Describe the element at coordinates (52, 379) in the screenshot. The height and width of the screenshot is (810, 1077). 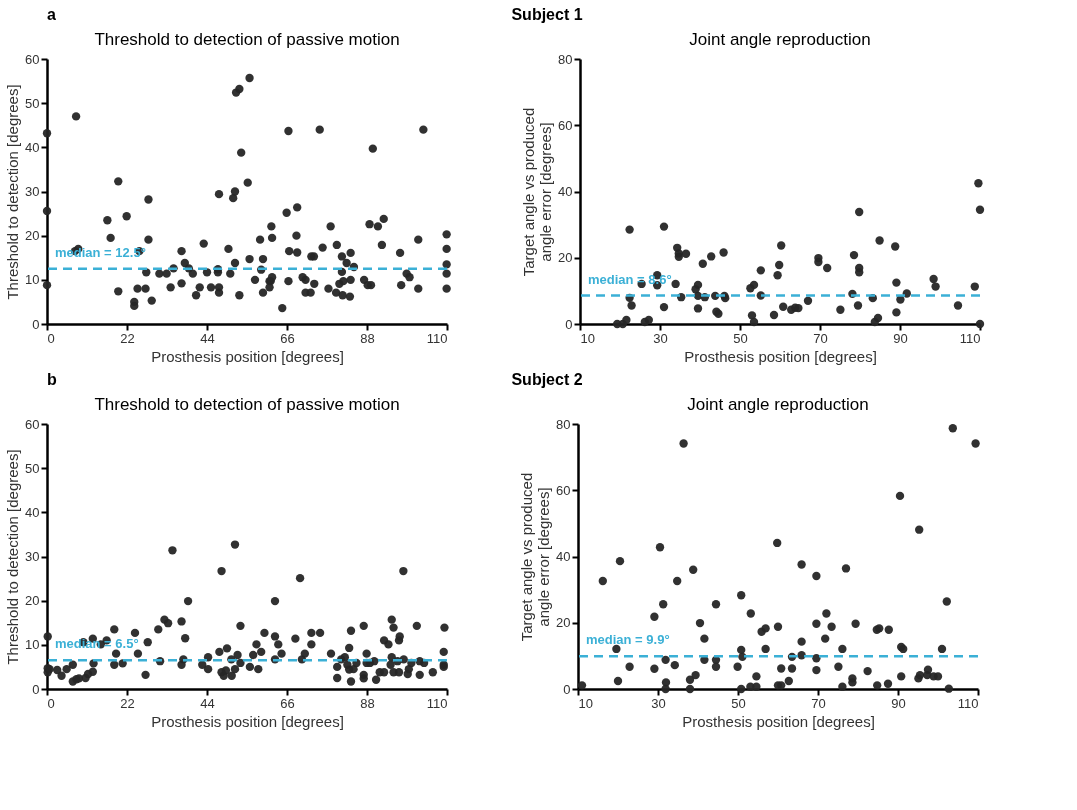
I see `text: b` at that location.